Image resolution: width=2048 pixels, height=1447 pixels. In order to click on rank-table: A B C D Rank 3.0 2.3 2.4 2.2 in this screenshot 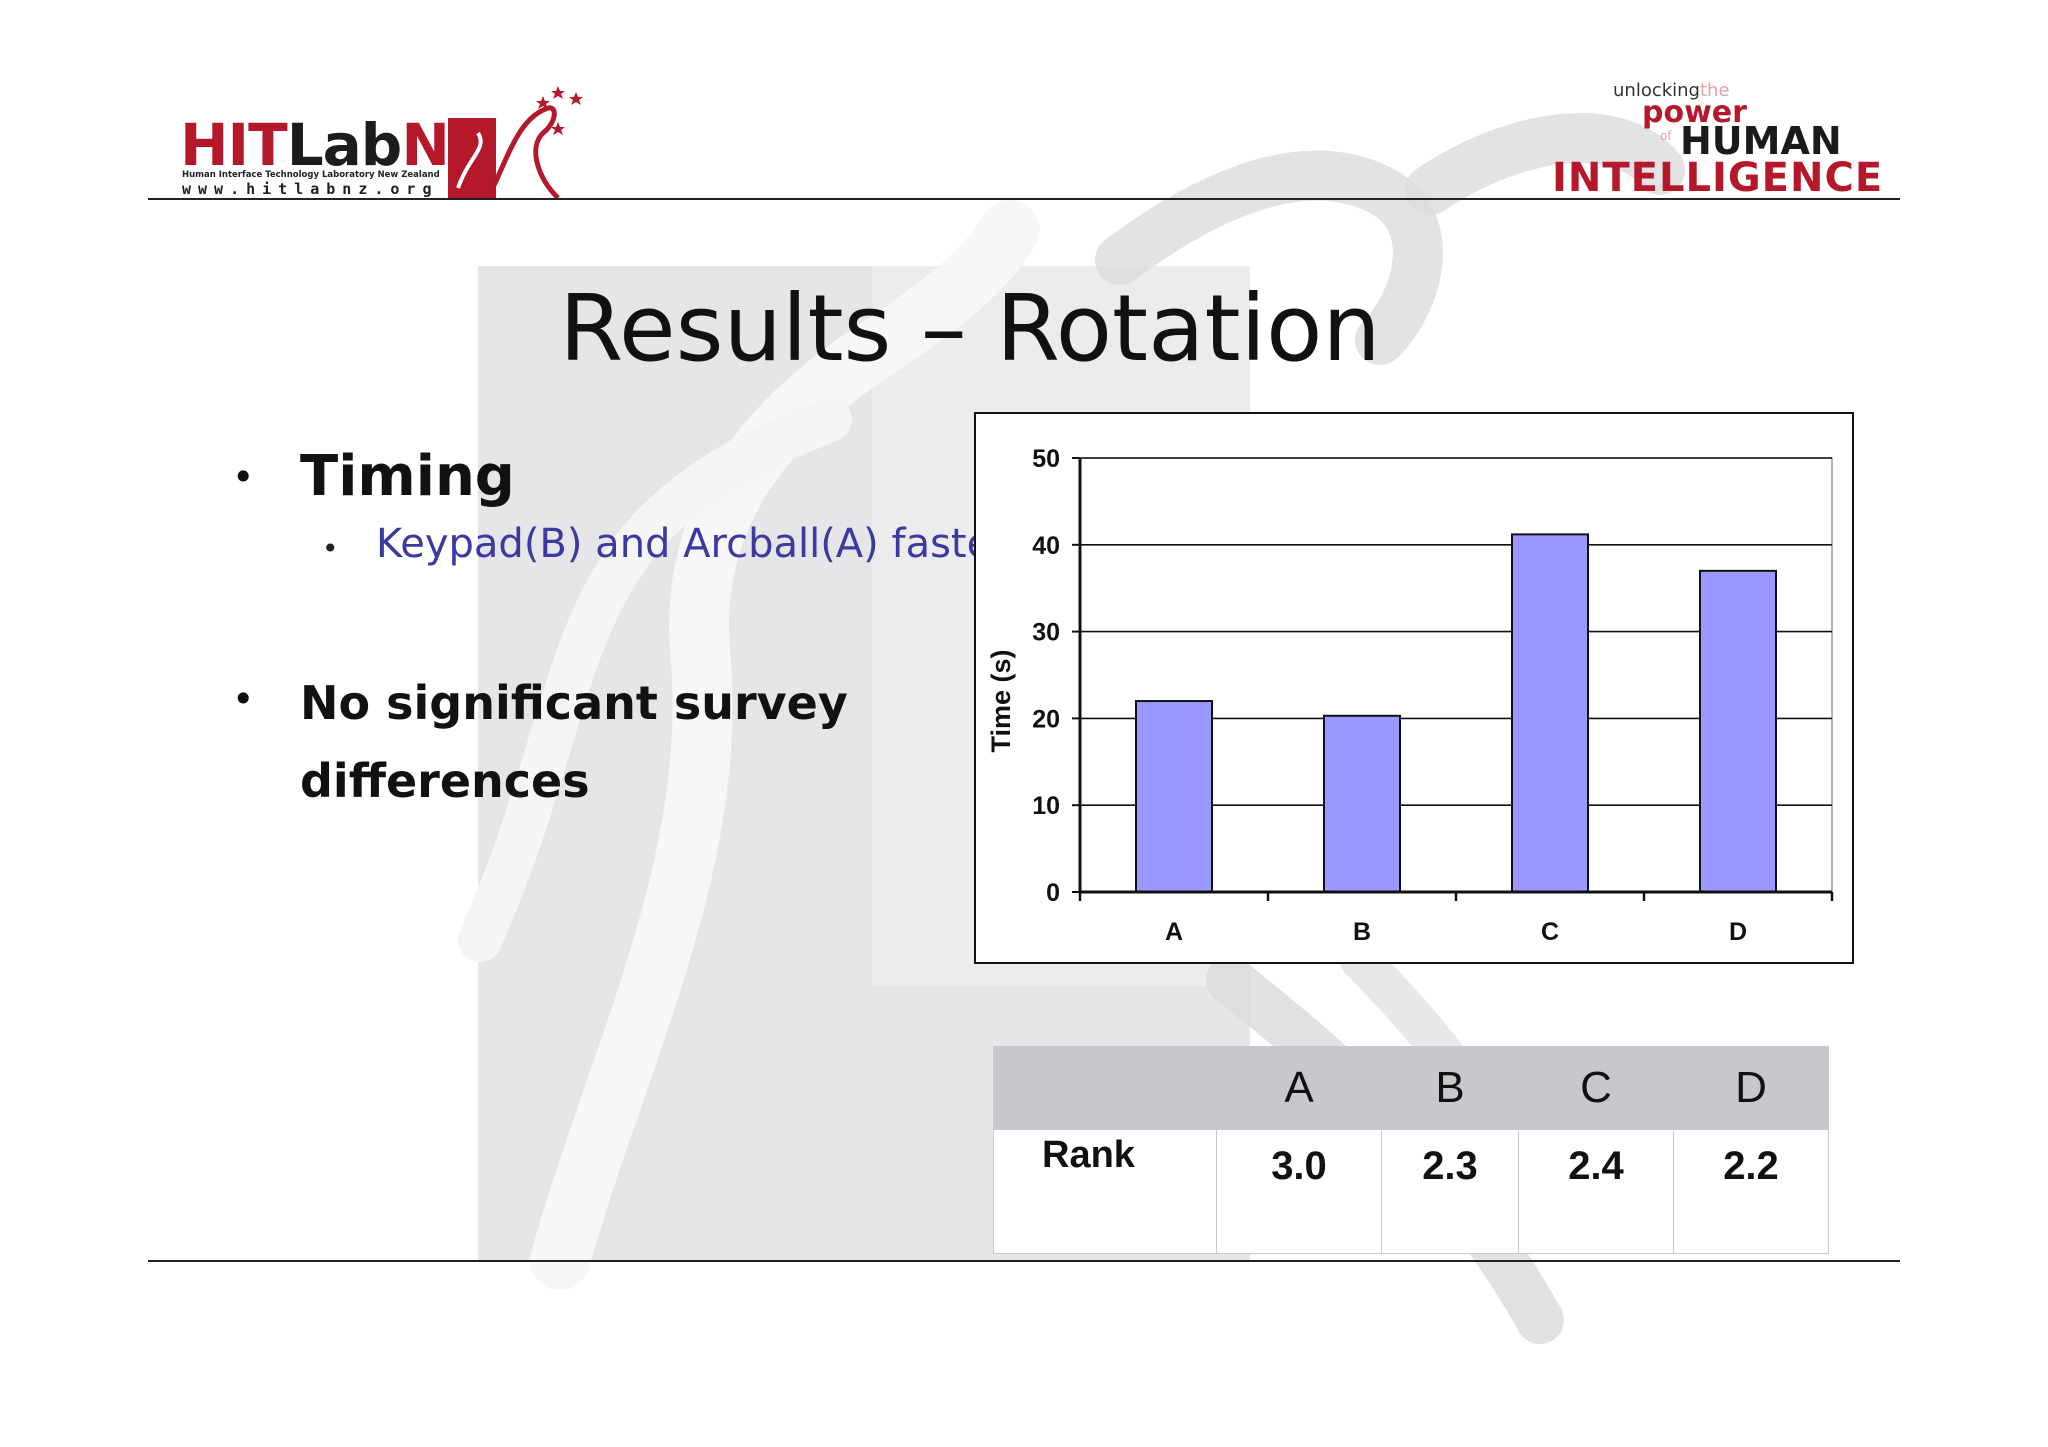, I will do `click(1411, 1150)`.